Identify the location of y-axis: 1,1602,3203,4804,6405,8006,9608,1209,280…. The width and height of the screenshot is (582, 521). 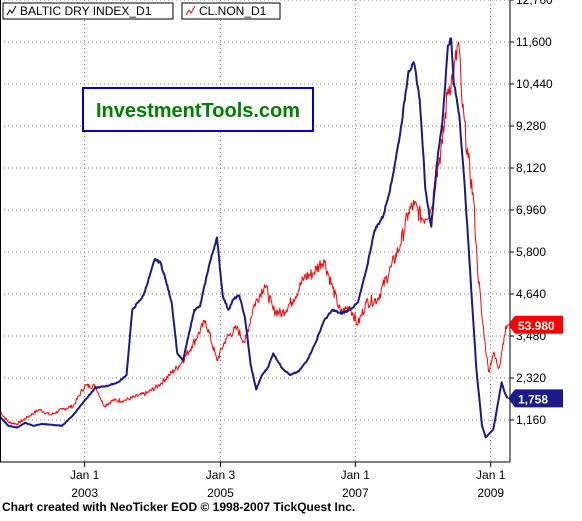
(531, 213).